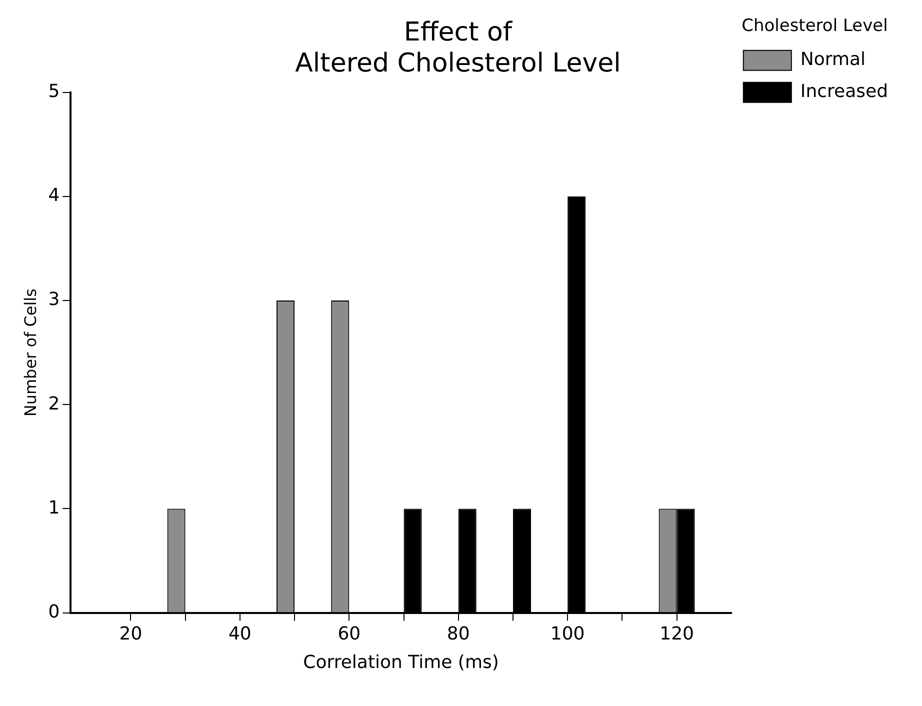  What do you see at coordinates (240, 633) in the screenshot?
I see `x-tick-label: 40` at bounding box center [240, 633].